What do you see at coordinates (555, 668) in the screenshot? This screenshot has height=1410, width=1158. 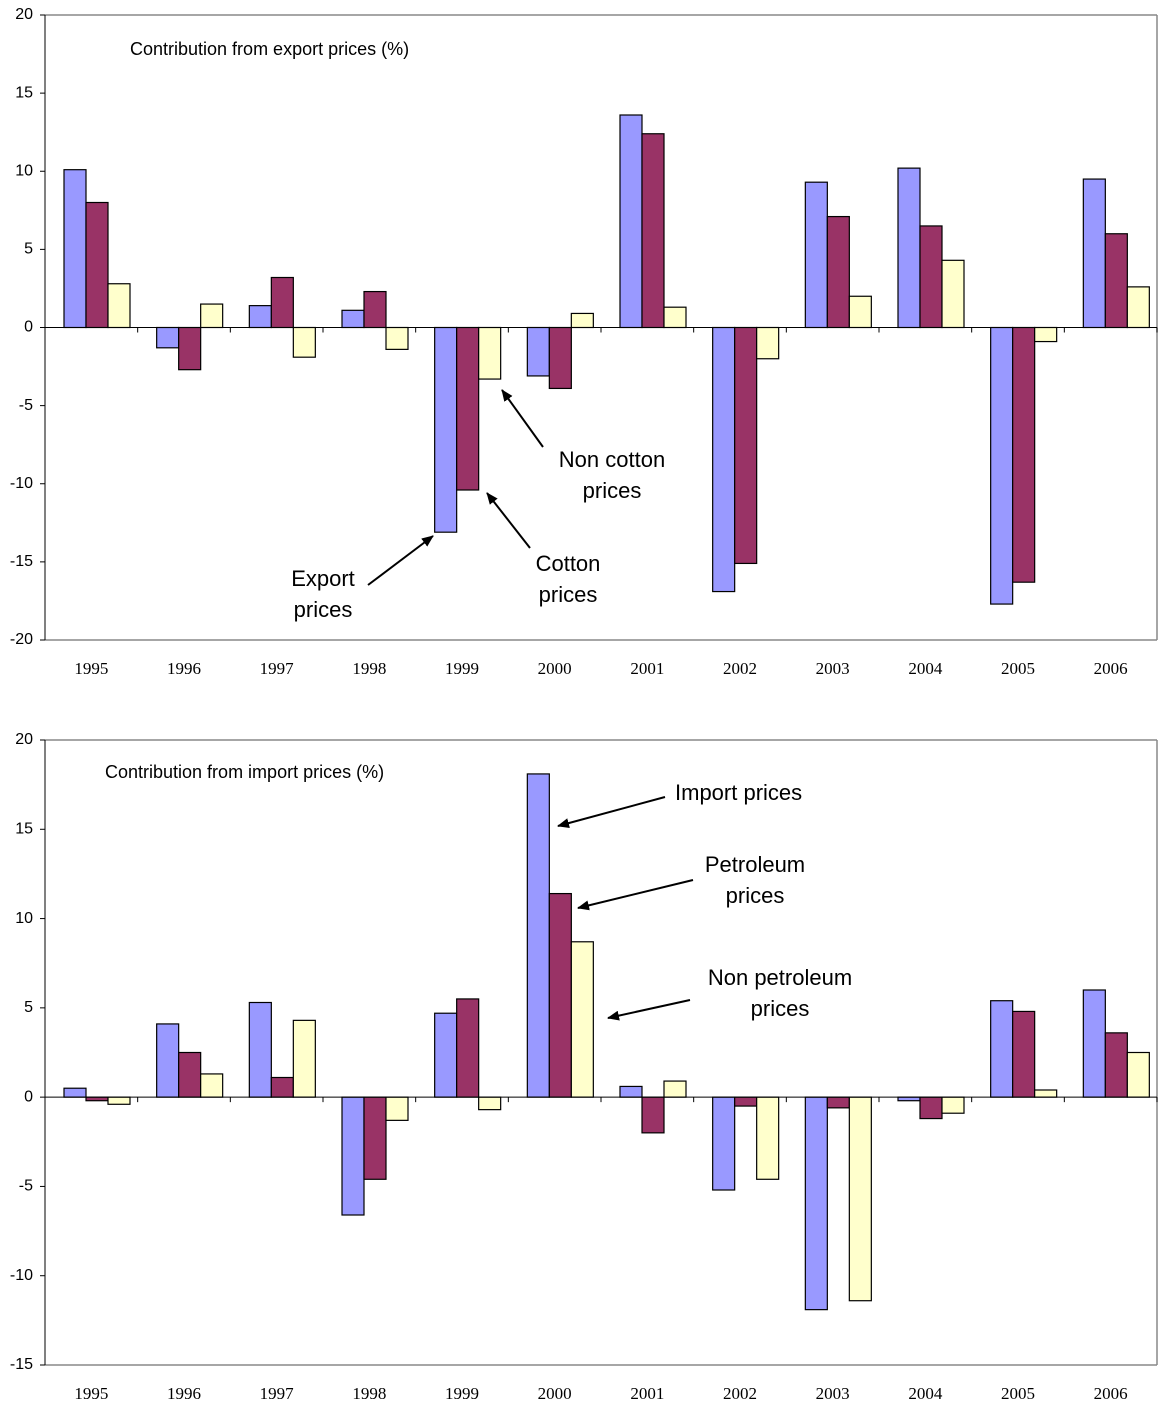 I see `x-tick-label: 2000` at bounding box center [555, 668].